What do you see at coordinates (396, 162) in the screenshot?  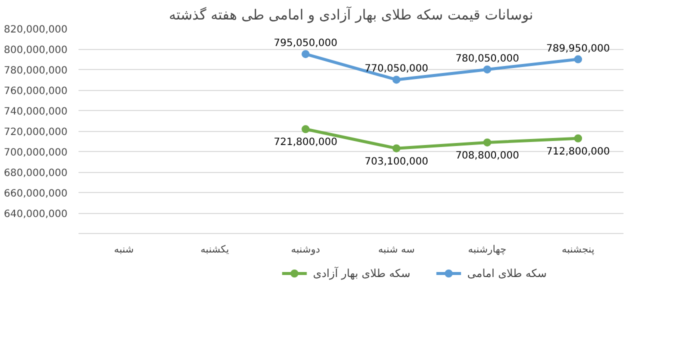 I see `data-label: 703,100,000` at bounding box center [396, 162].